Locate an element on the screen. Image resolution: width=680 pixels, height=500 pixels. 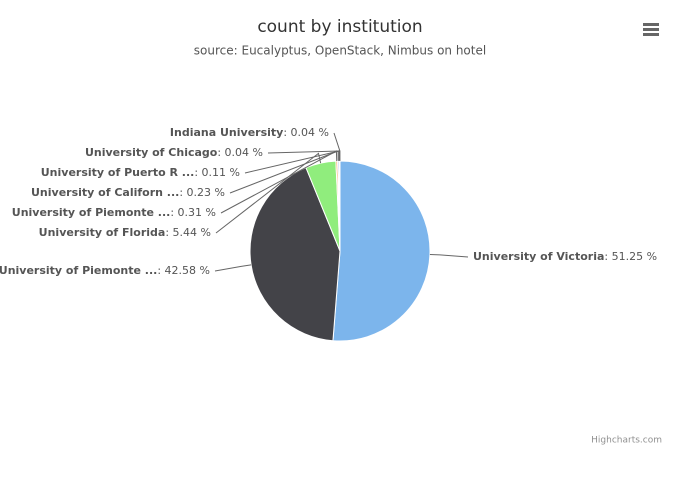
data-label: University of Piemonte ...: 0.31 % is located at coordinates (114, 212).